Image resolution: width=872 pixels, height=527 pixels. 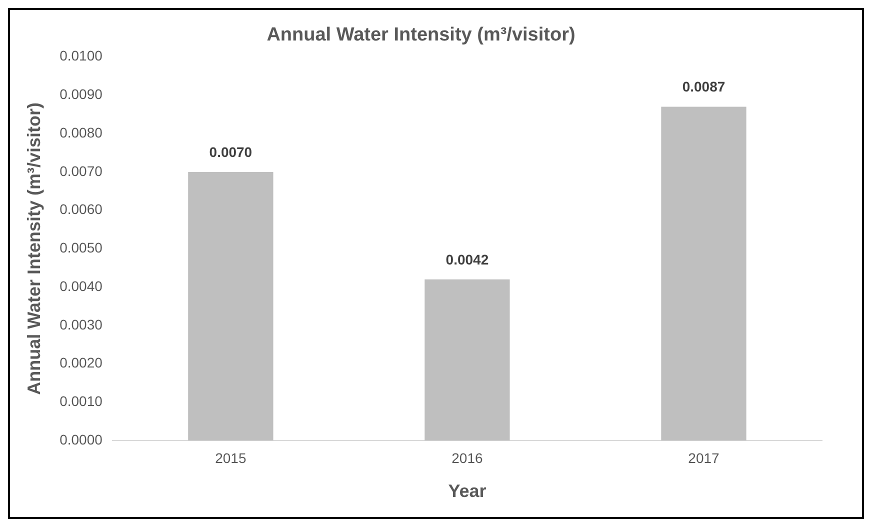 What do you see at coordinates (34, 248) in the screenshot?
I see `y-axis-title: Annual Water Intensity (m³/visitor)` at bounding box center [34, 248].